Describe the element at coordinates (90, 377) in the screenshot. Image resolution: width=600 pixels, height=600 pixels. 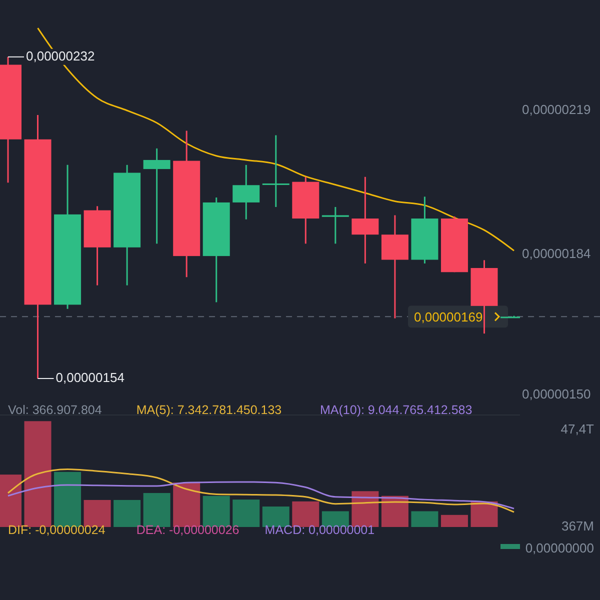
I see `annotation: 0,00000154` at that location.